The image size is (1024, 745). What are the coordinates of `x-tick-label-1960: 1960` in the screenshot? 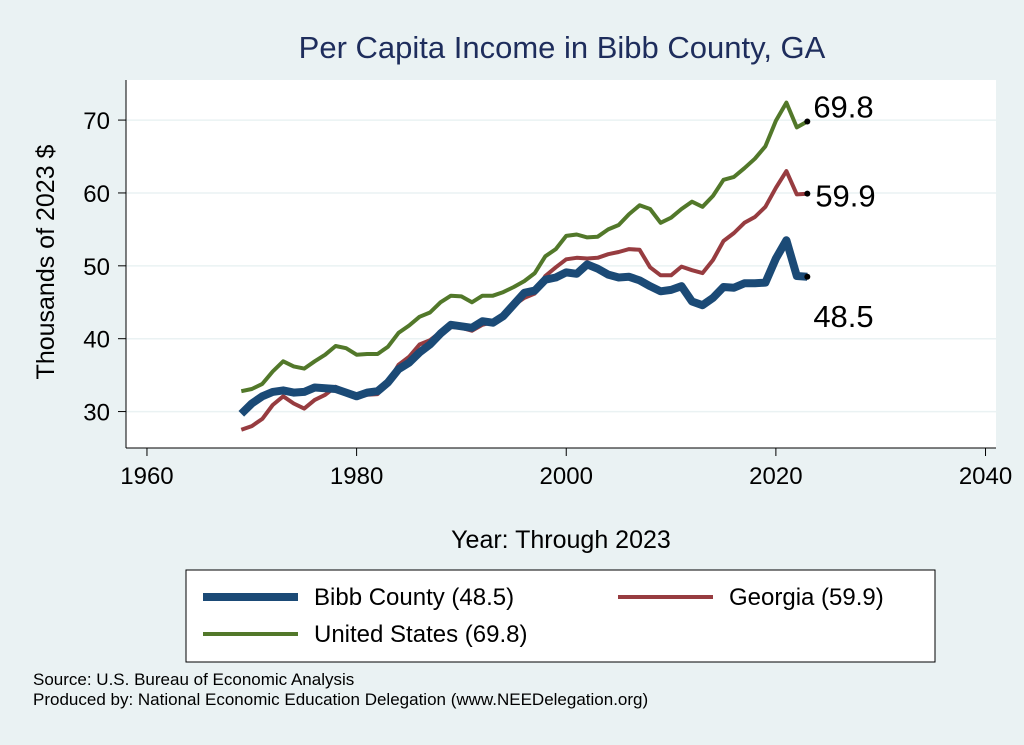 It's located at (146, 476).